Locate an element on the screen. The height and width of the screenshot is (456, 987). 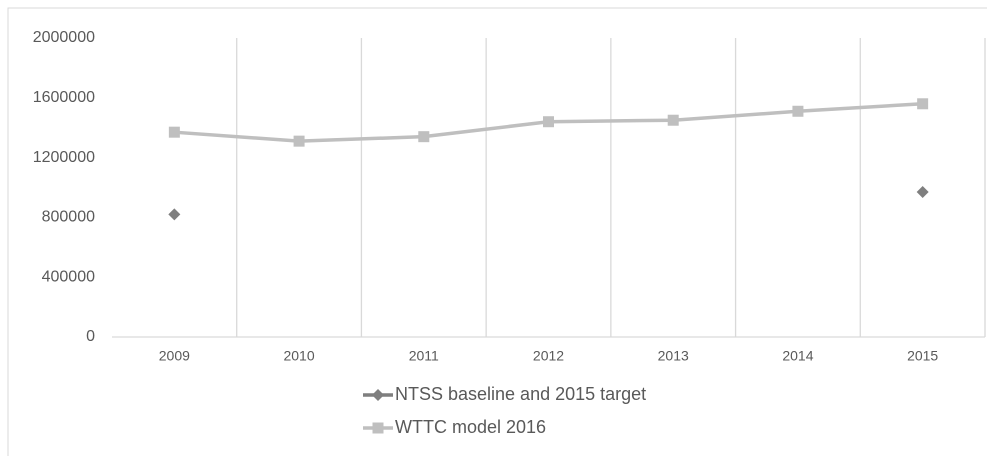
x-tick-label: 2014 is located at coordinates (797, 356).